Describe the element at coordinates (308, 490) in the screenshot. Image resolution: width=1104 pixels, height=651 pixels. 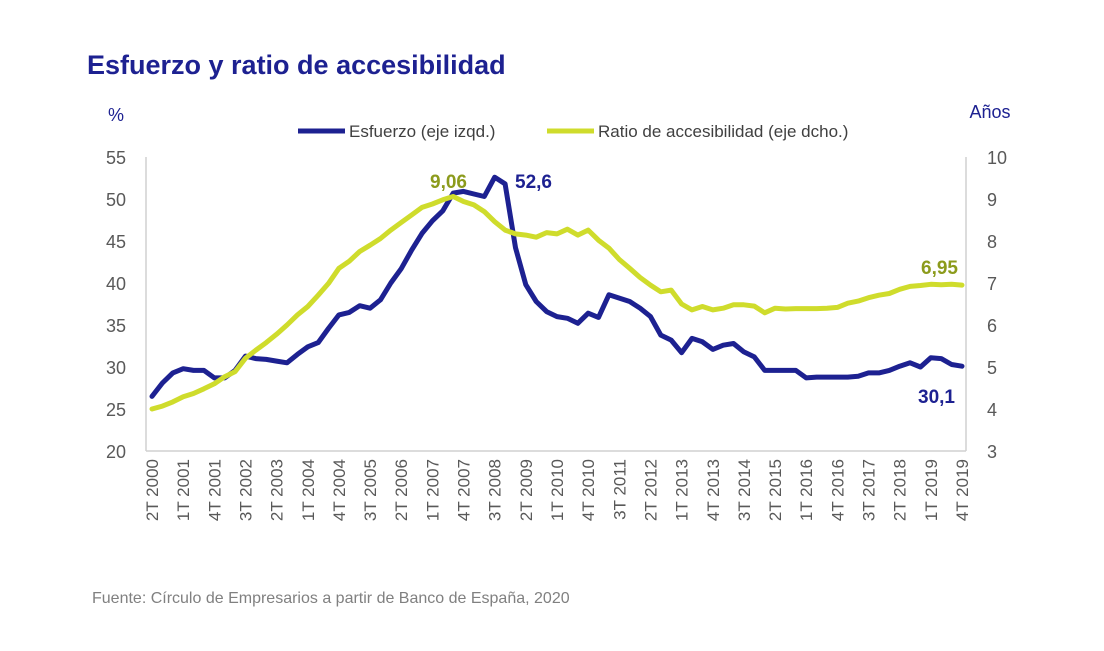
I see `x-tick-label: 1T 2004` at that location.